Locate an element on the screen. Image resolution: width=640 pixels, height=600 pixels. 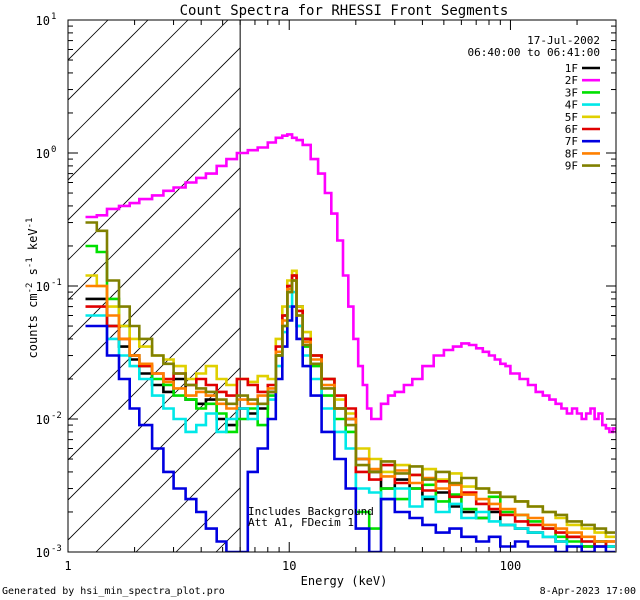
y-axis-label: counts cm-2 s-1 keV-1 is located at coordinates (32, 288).